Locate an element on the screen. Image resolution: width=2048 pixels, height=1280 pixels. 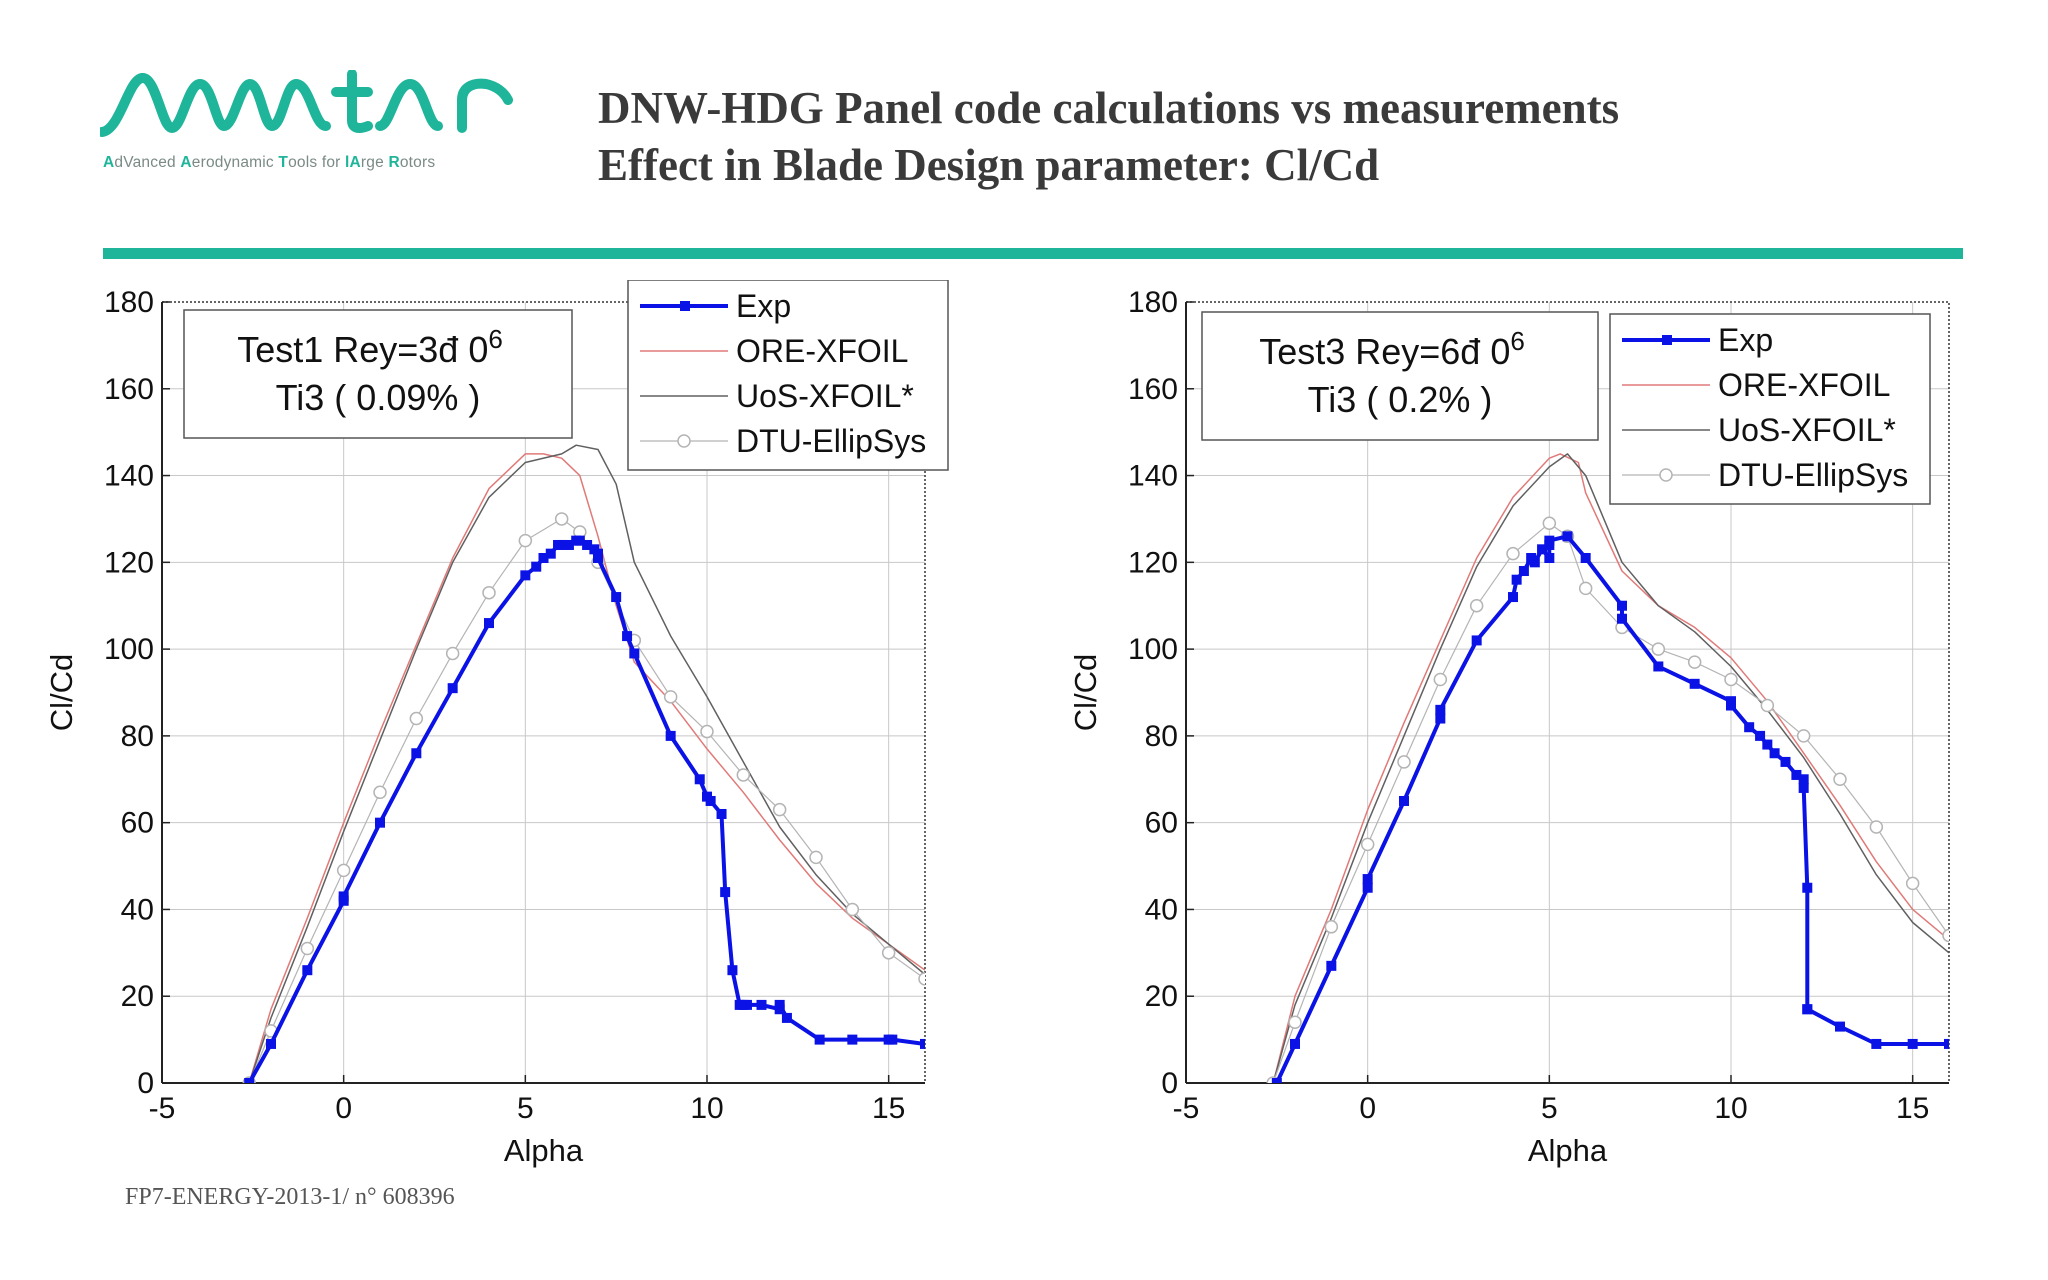
y-tick-label: 40 is located at coordinates (137, 909).